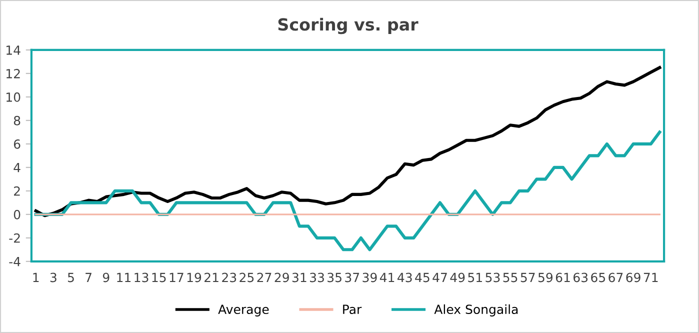 Image resolution: width=699 pixels, height=333 pixels. What do you see at coordinates (53, 277) in the screenshot?
I see `x-tick-label: 3` at bounding box center [53, 277].